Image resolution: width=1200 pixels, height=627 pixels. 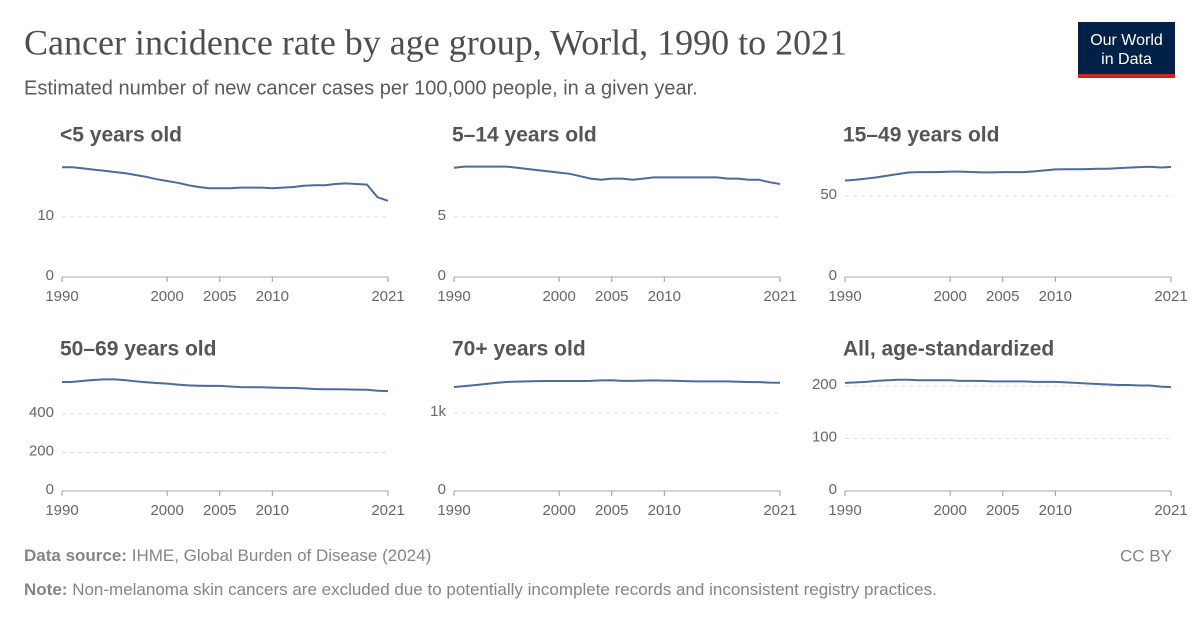 I want to click on logo-box, so click(x=1126, y=48).